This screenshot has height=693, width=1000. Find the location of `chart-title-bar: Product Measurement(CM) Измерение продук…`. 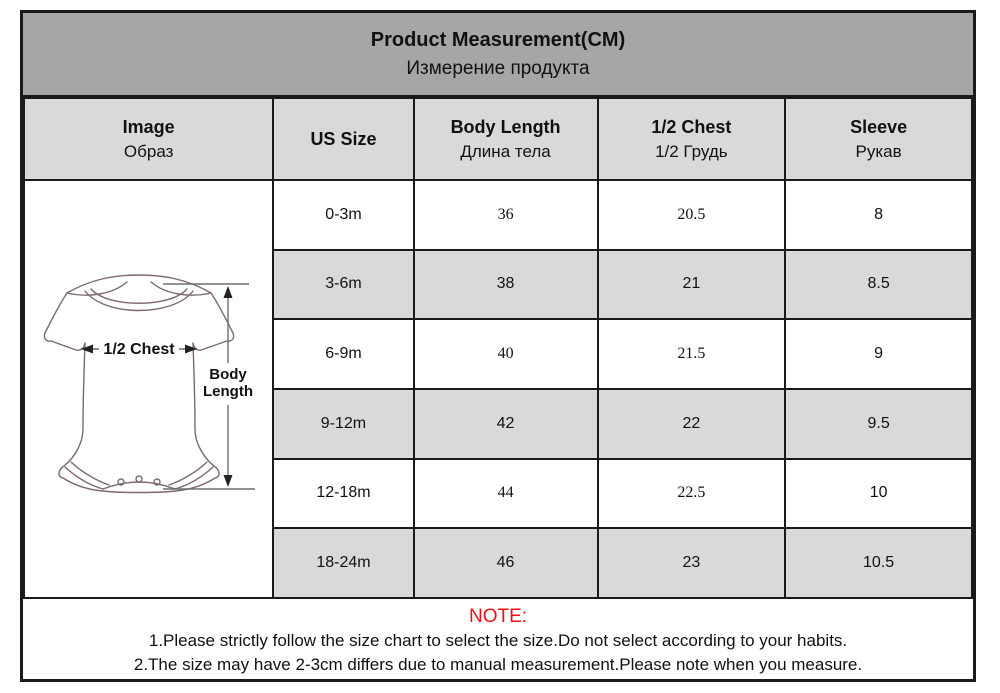

chart-title-bar: Product Measurement(CM) Измерение продук… is located at coordinates (498, 55).